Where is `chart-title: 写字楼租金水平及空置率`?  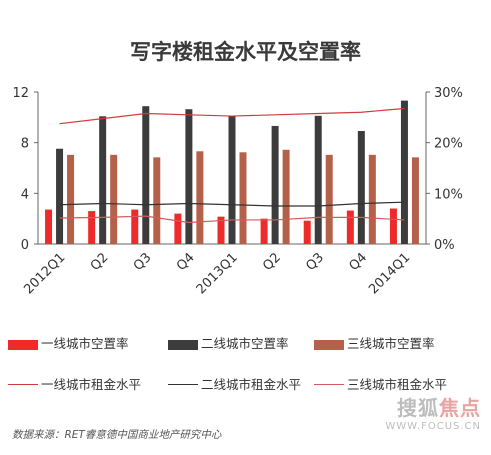 chart-title: 写字楼租金水平及空置率 is located at coordinates (245, 52).